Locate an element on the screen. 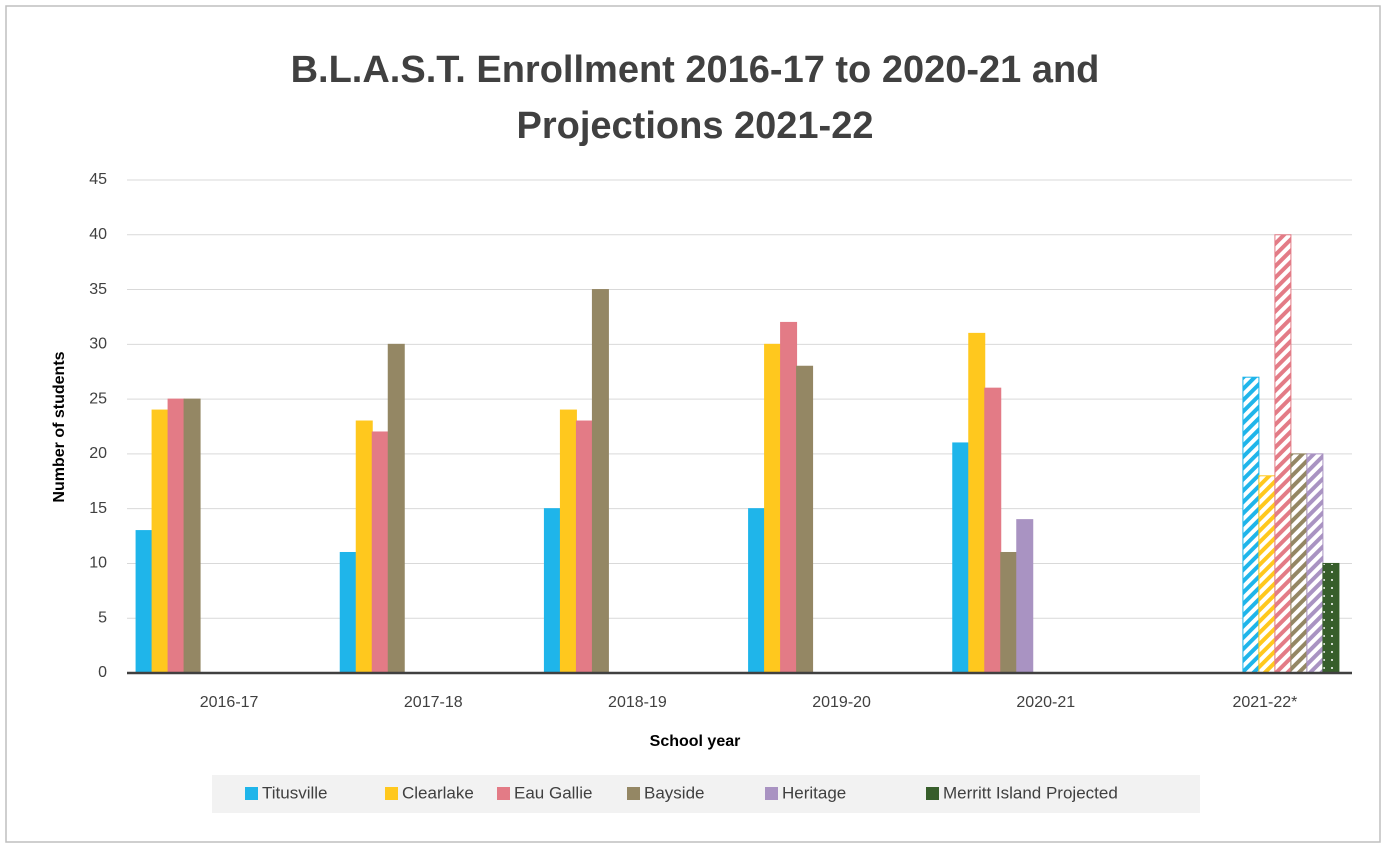 The image size is (1389, 849). x-axis-title: School year is located at coordinates (695, 741).